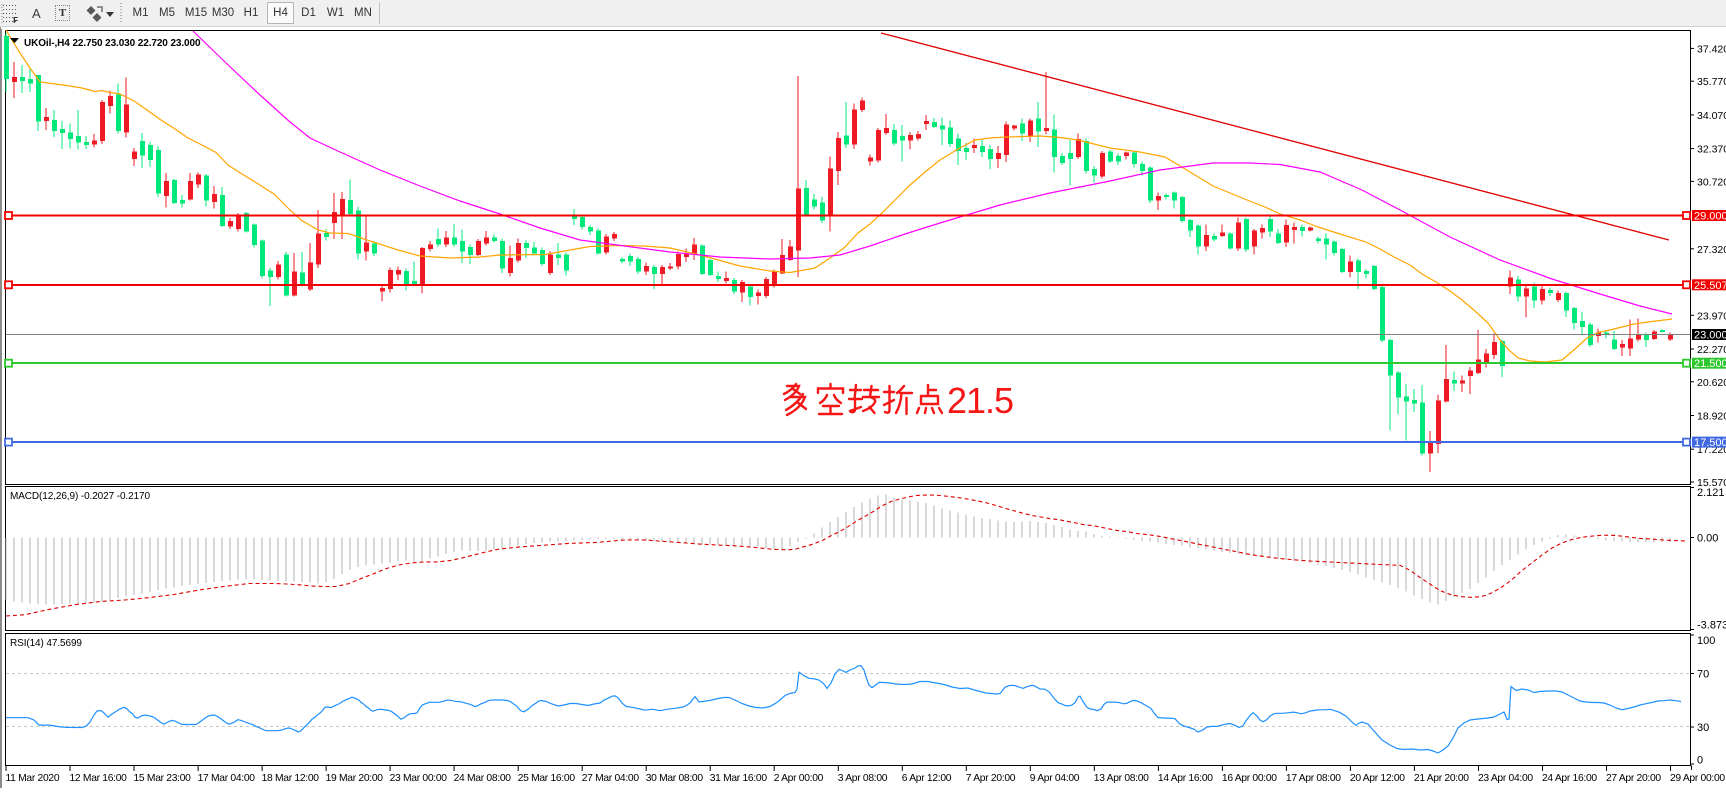 Image resolution: width=1726 pixels, height=793 pixels. What do you see at coordinates (1569, 778) in the screenshot?
I see `svg-text: 24 Apr 16:00` at bounding box center [1569, 778].